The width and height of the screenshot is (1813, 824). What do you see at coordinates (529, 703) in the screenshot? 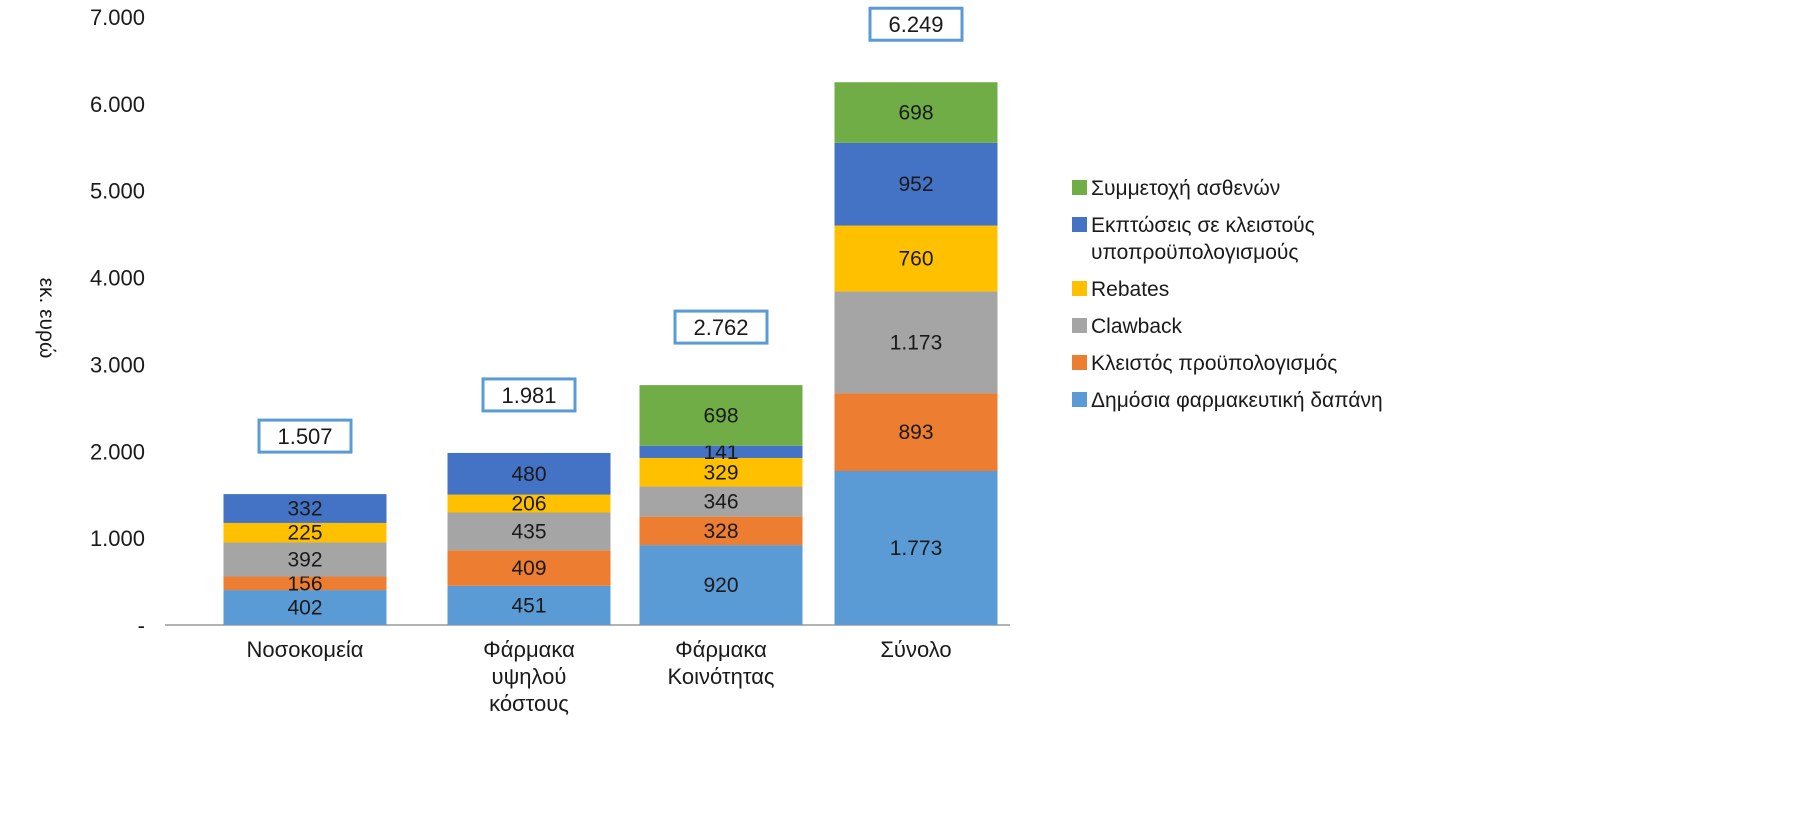
I see `x-tick-label: κόστους` at bounding box center [529, 703].